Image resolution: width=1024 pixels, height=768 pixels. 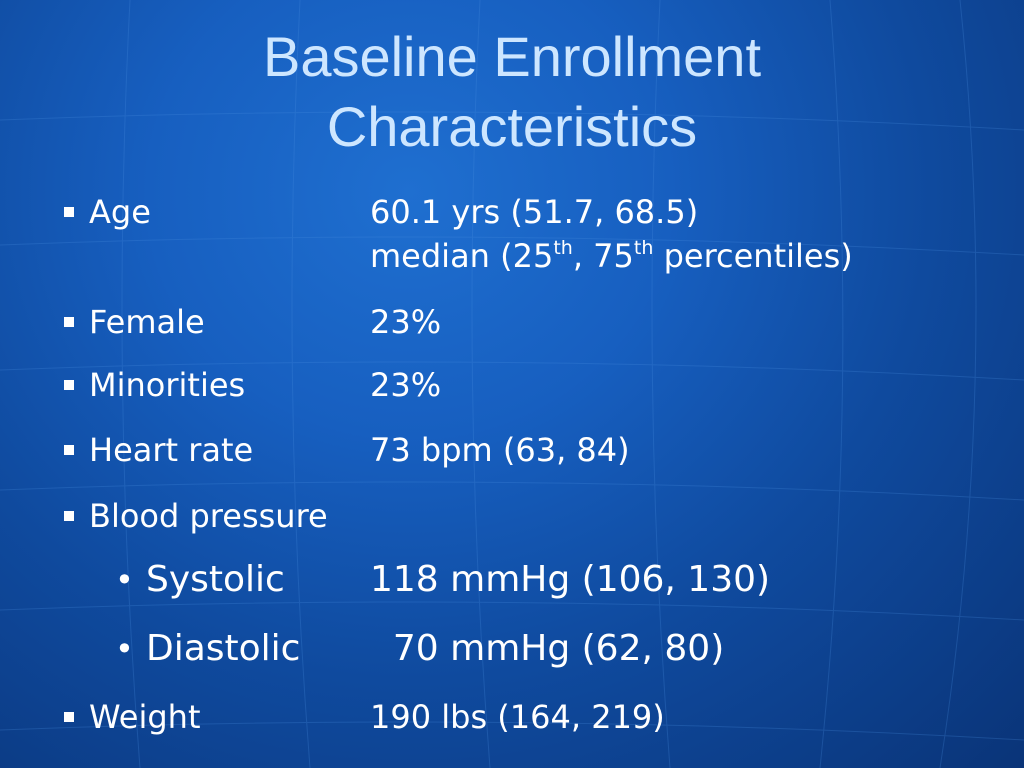 I want to click on row-diastolic: • Diastolic 70 mmHg (62, 80), so click(x=512, y=657).